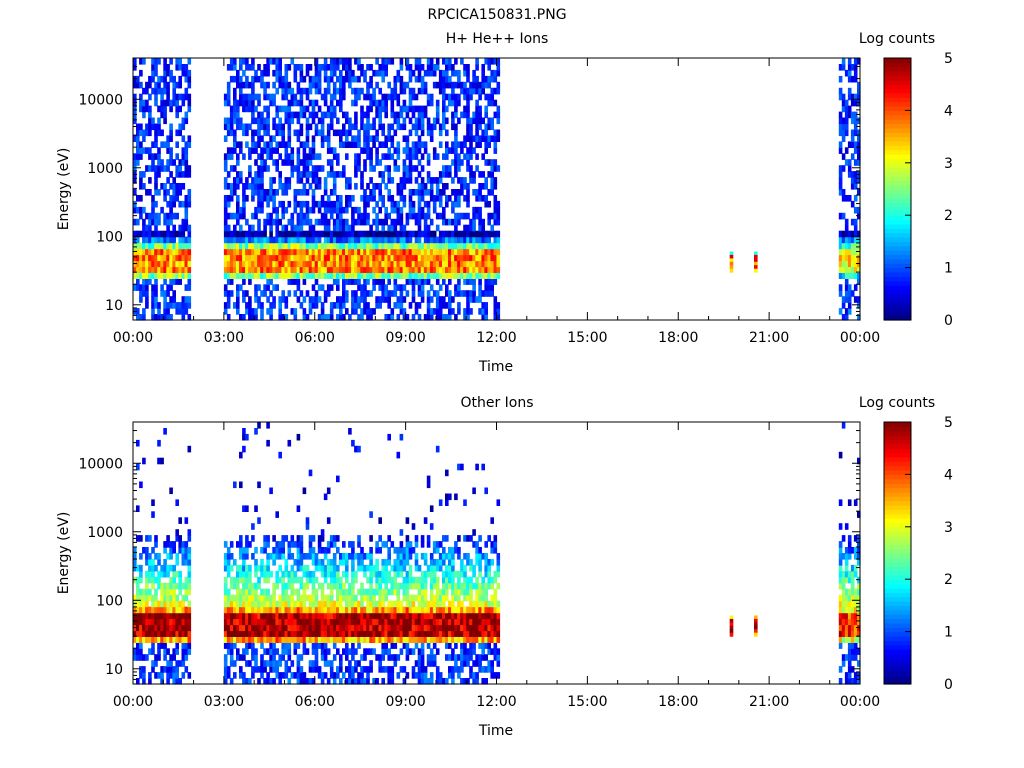 The width and height of the screenshot is (1024, 768). Describe the element at coordinates (496, 403) in the screenshot. I see `panel-title: Other Ions` at that location.